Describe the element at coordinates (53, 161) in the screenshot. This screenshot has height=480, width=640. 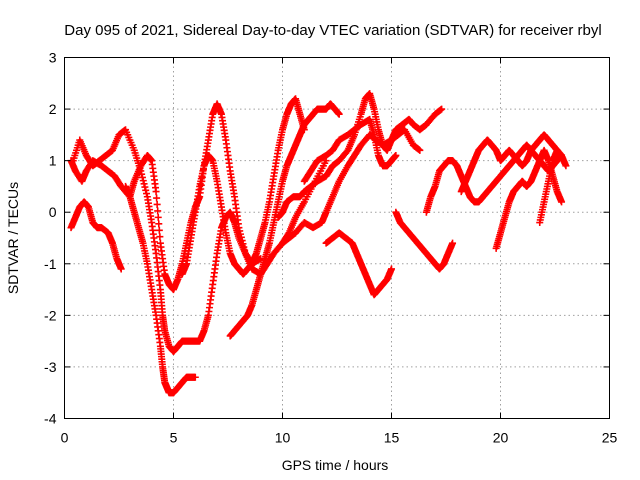
I see `y-tick-label: 1` at that location.